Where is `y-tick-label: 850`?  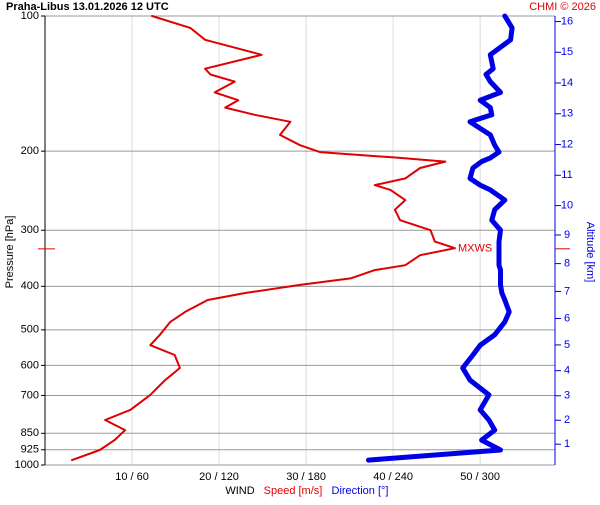
y-tick-label: 850 is located at coordinates (30, 433).